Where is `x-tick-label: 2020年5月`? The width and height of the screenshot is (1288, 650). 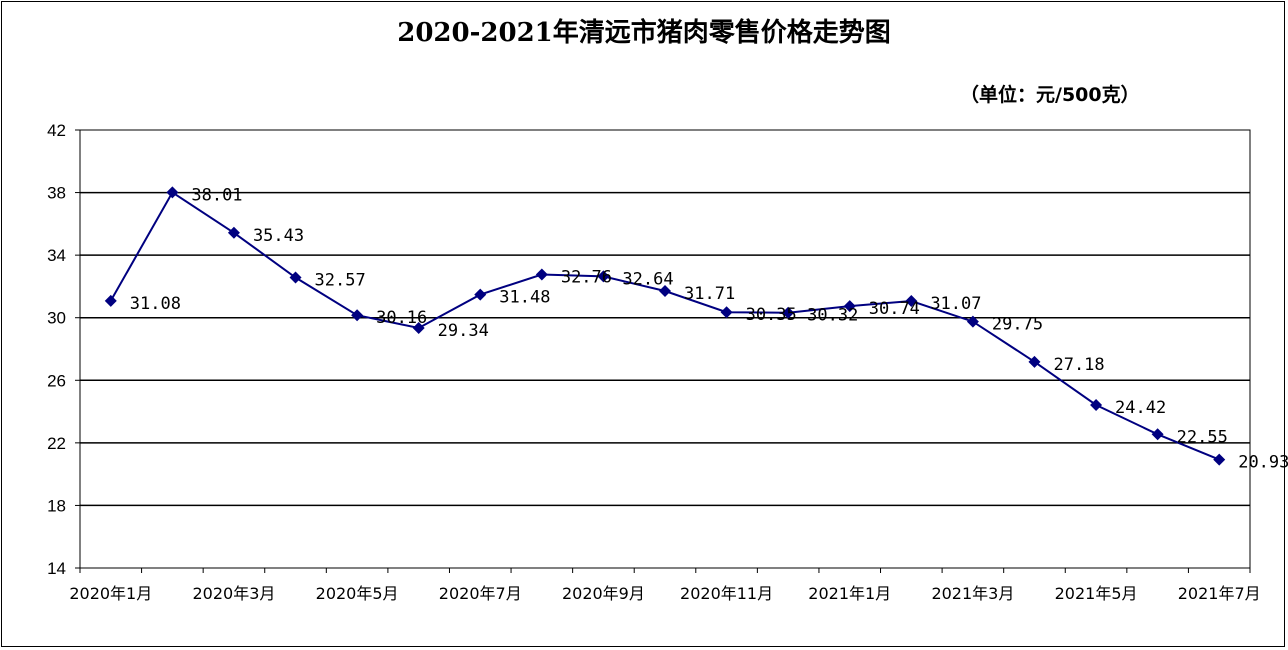 x-tick-label: 2020年5月 is located at coordinates (357, 593).